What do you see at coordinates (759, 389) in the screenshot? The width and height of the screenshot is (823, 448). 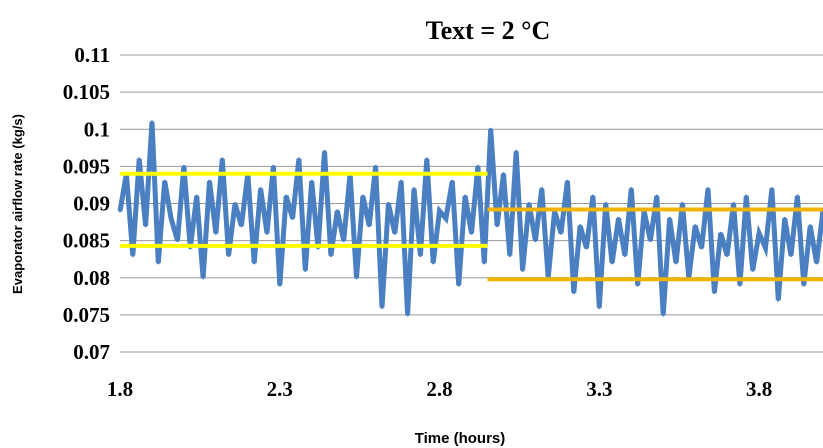 I see `x-tick-label-4: 3.8` at bounding box center [759, 389].